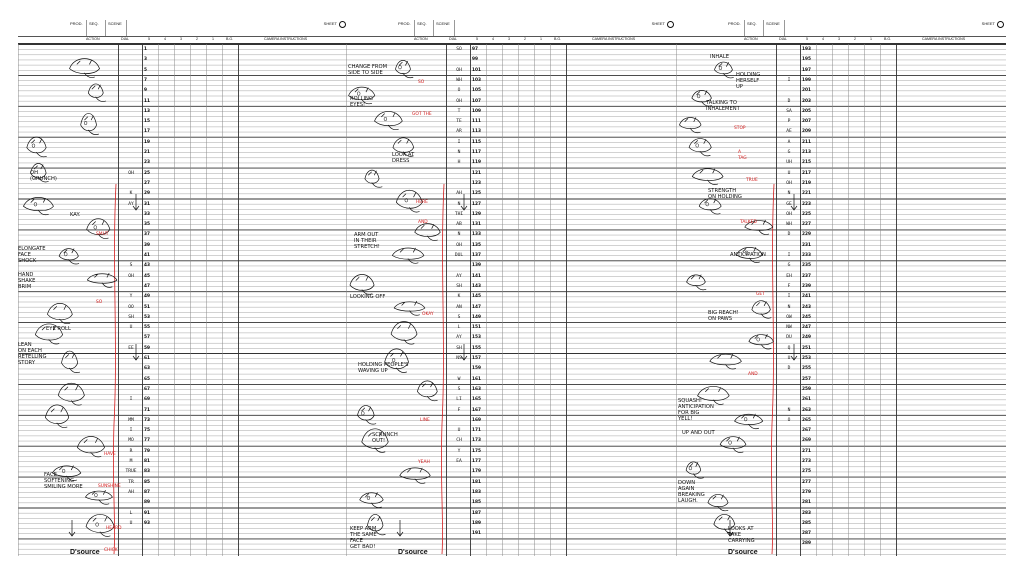 The height and width of the screenshot is (576, 1024). What do you see at coordinates (459, 379) in the screenshot?
I see `dialogue-phoneme: W` at bounding box center [459, 379].